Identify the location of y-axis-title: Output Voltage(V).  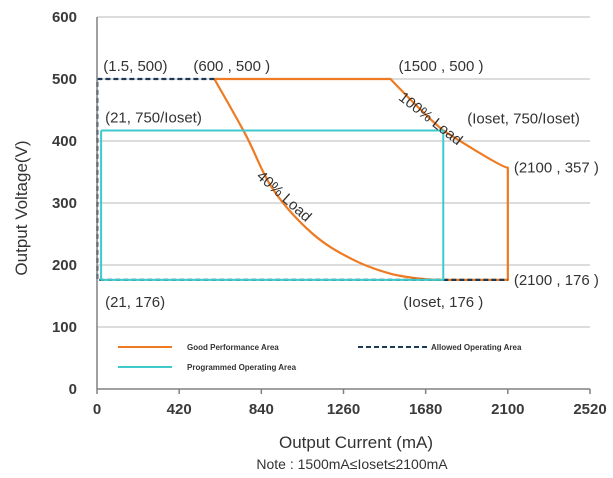
(21, 207).